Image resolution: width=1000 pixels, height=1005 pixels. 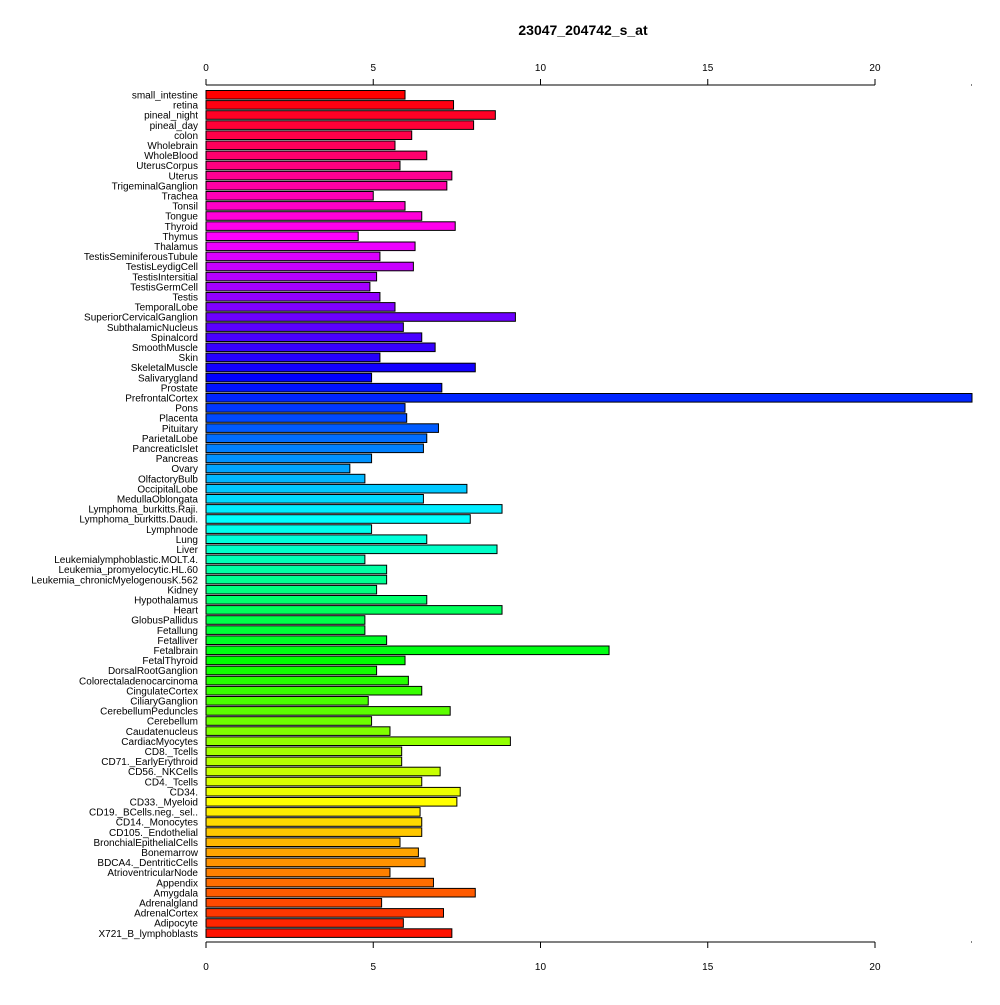 I want to click on category-label: CD71._EarlyErythroid, so click(x=149, y=762).